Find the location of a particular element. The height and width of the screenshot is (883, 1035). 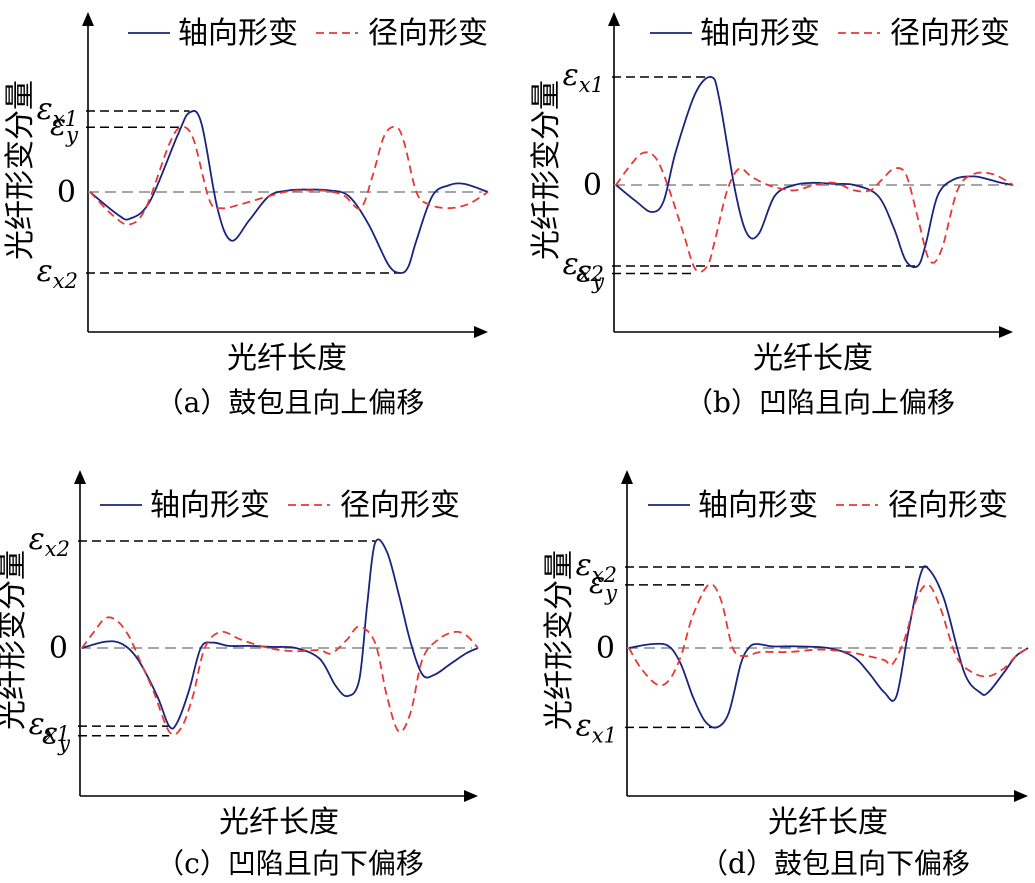

panel-caption: （d）鼓包且向下偏移 is located at coordinates (835, 863).